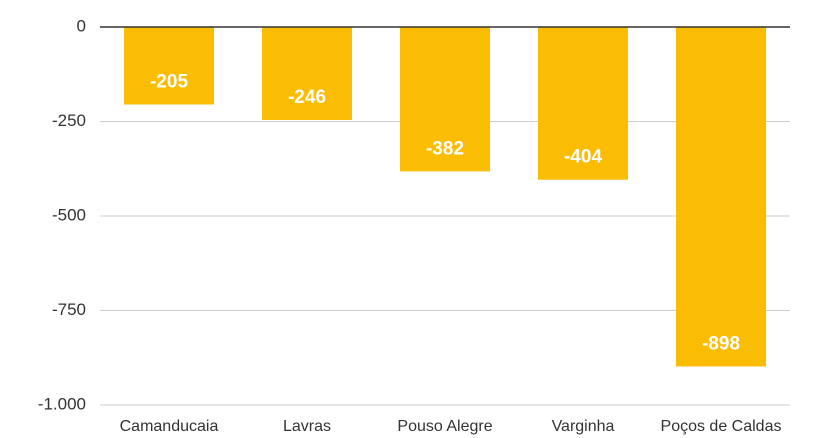 The image size is (819, 438). What do you see at coordinates (69, 120) in the screenshot?
I see `y-tick-label: -250` at bounding box center [69, 120].